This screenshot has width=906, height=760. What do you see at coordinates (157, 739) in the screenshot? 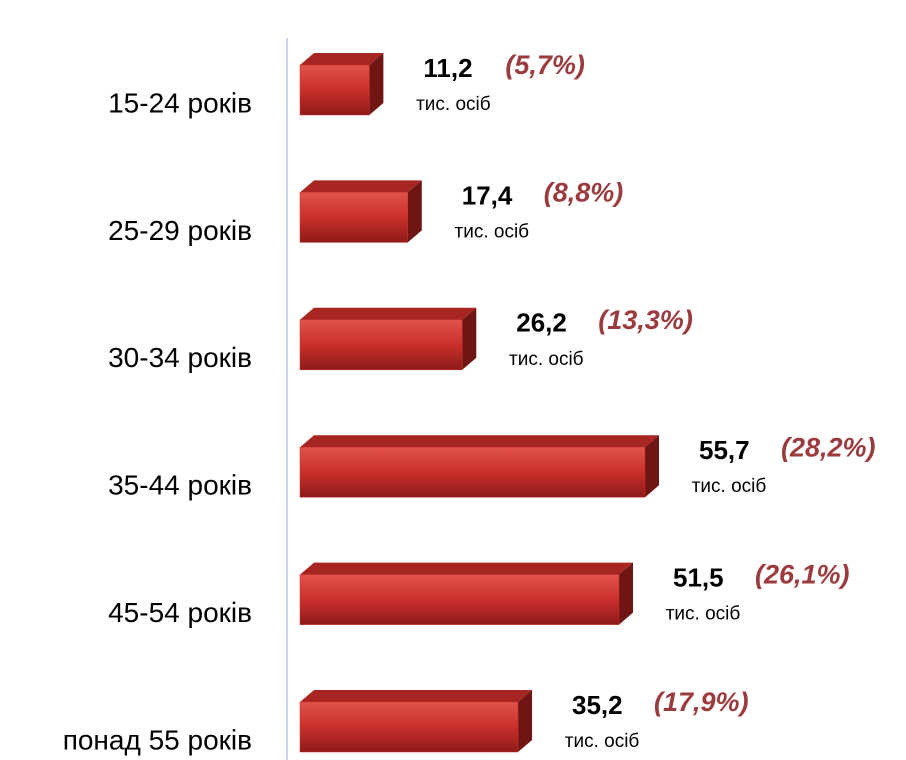
I see `category-label: понад 55 років` at bounding box center [157, 739].